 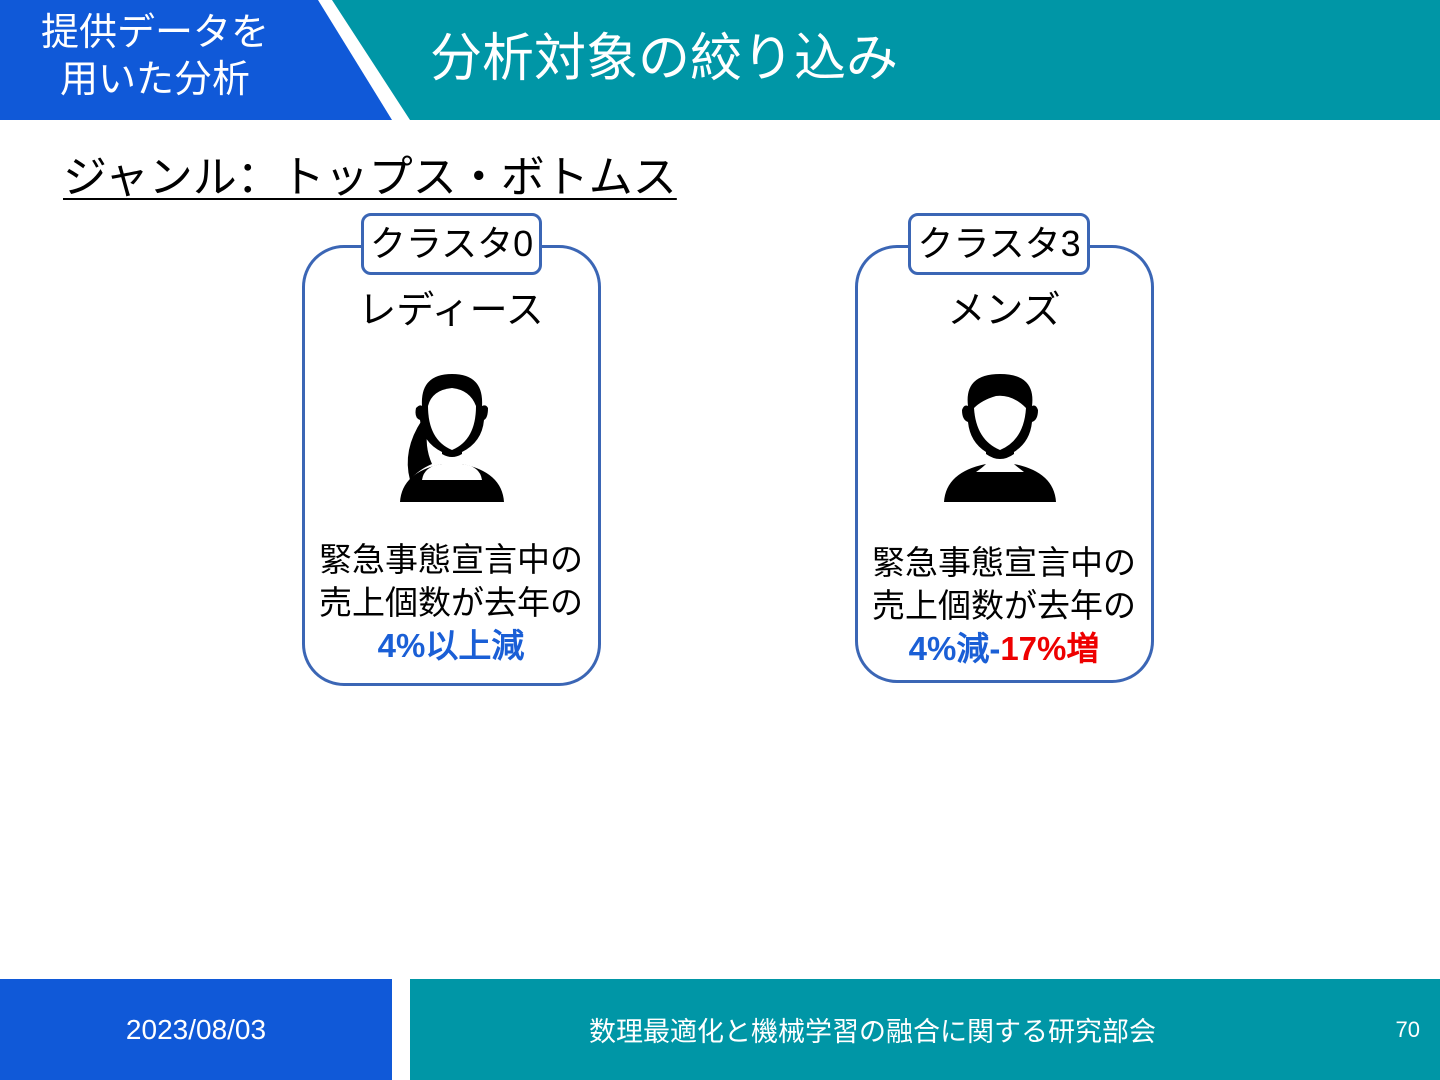 I want to click on cluster-name: メンズ, so click(x=1004, y=311).